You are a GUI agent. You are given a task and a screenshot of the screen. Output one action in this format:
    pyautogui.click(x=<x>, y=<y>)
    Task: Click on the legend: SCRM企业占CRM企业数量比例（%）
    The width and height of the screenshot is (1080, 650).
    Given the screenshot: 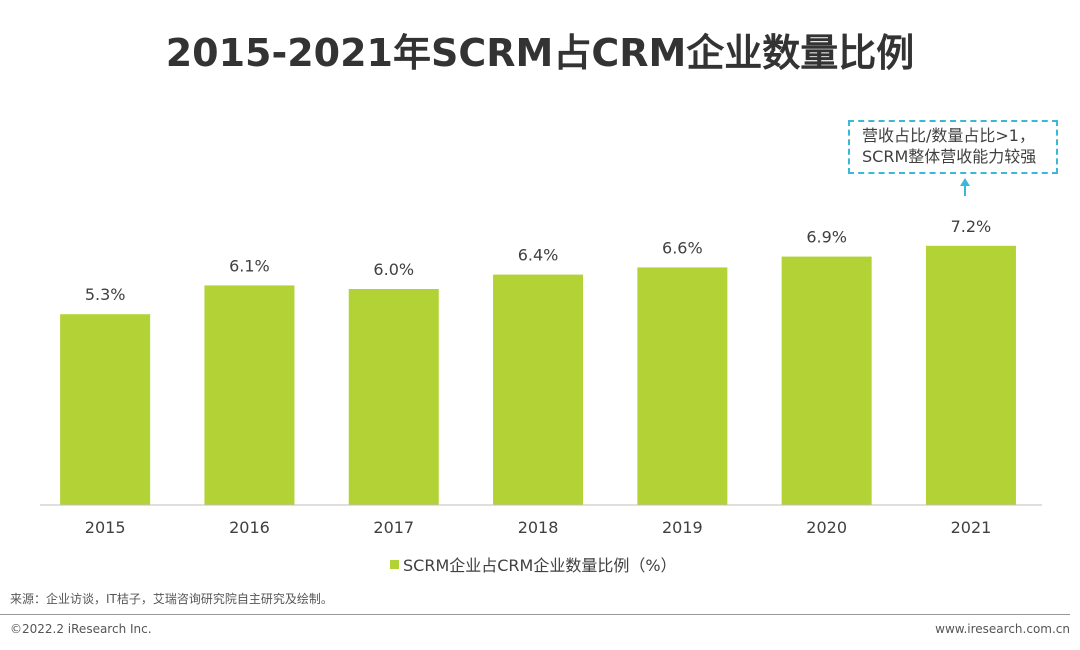 What is the action you would take?
    pyautogui.click(x=533, y=564)
    